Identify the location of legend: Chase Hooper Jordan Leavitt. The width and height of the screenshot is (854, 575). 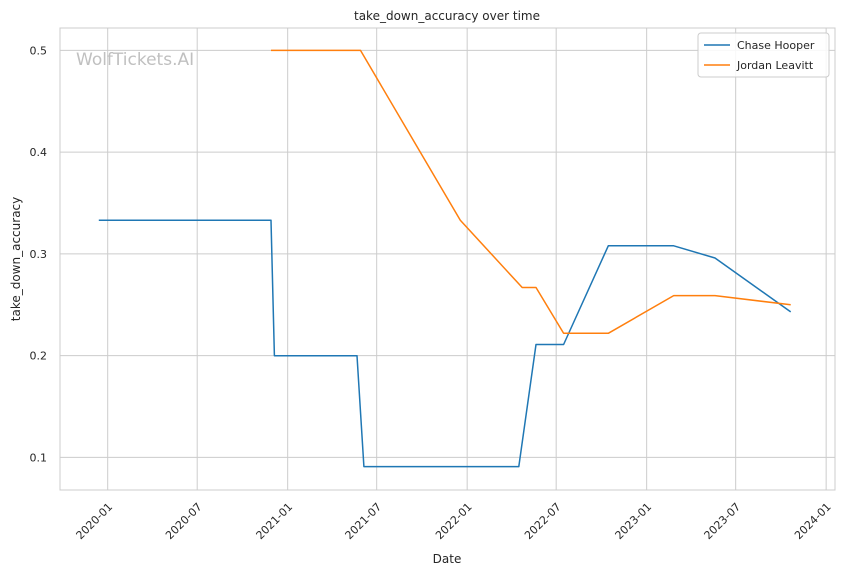
(763, 55).